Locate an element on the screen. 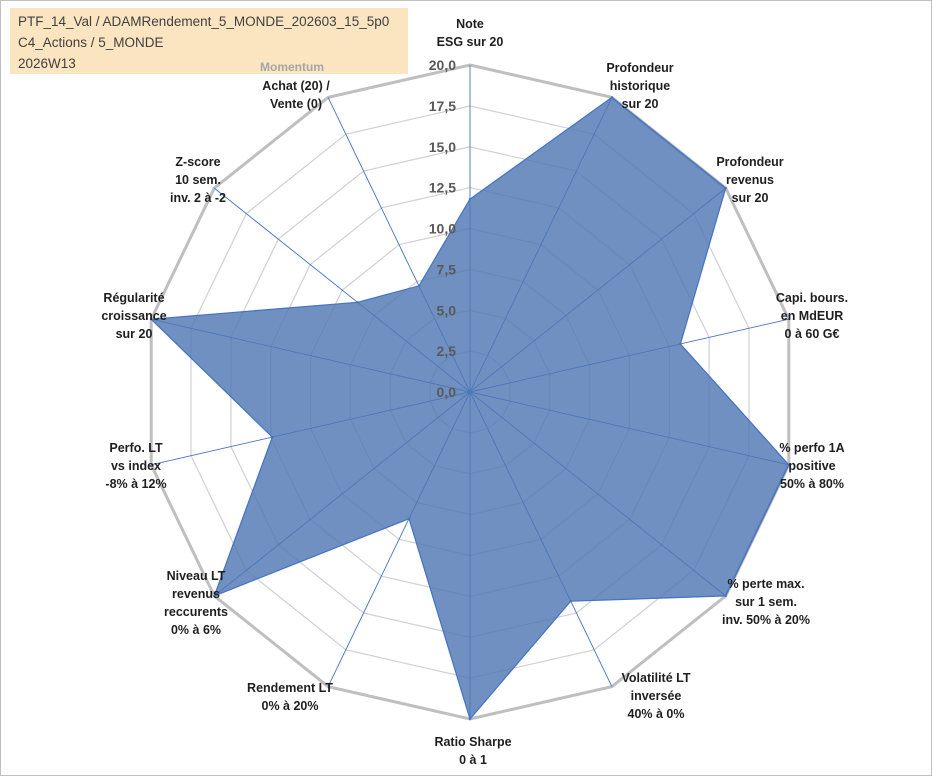 The height and width of the screenshot is (776, 932). radar-tick-label: 2,5 is located at coordinates (447, 351).